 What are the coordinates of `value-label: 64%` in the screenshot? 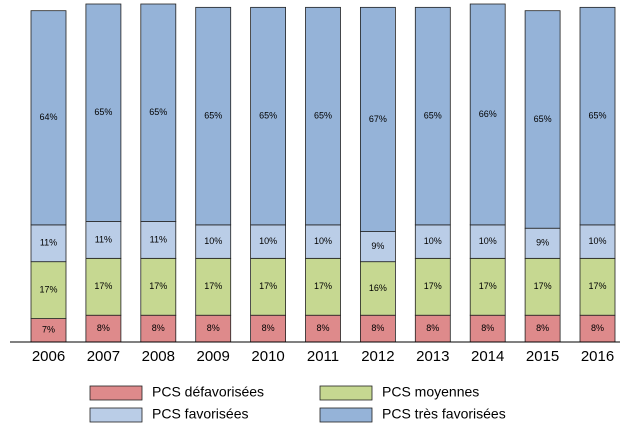 It's located at (48, 117).